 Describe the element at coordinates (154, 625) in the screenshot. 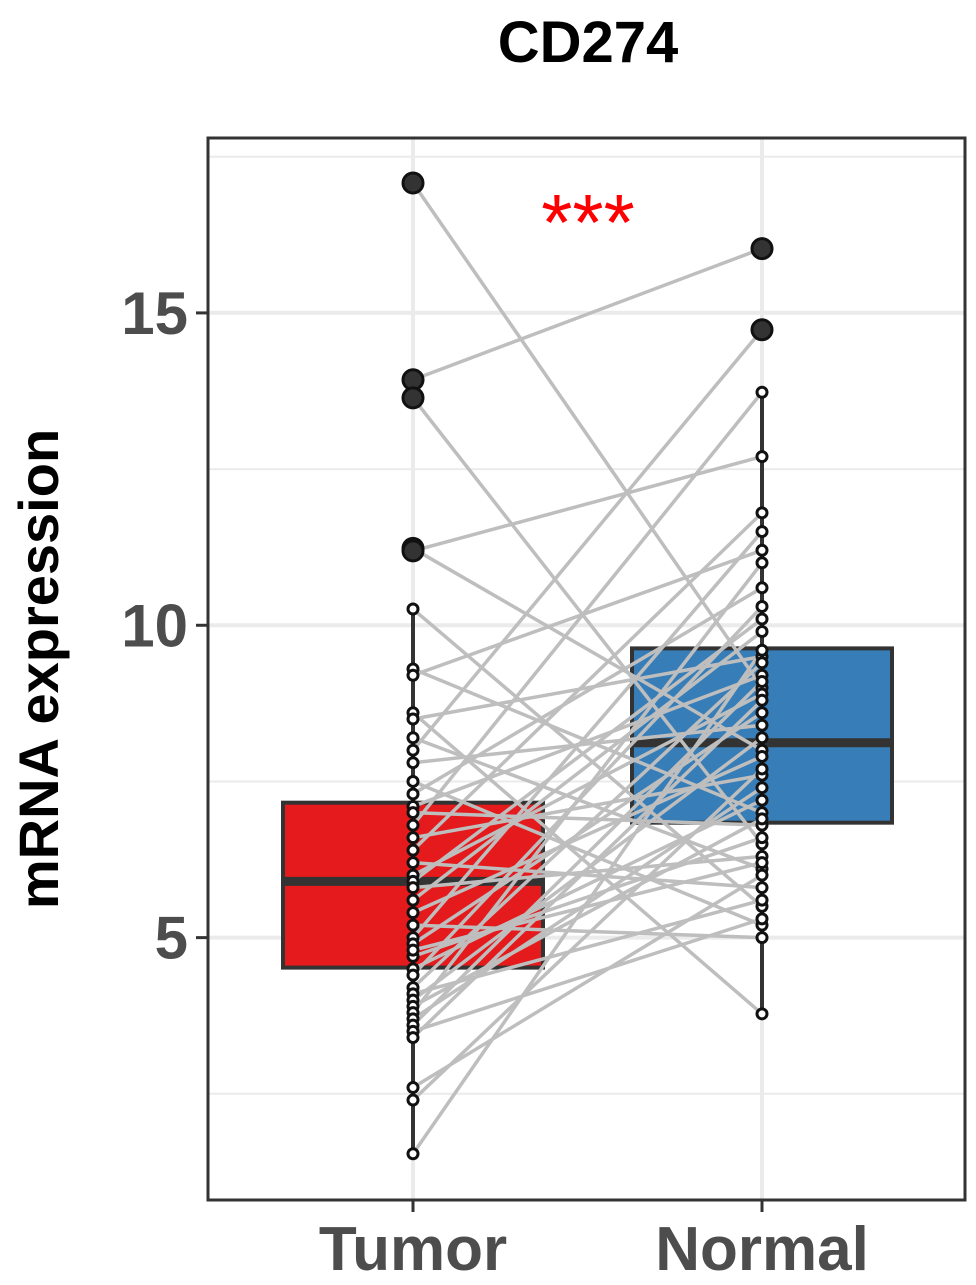

I see `y-tick-label: 10` at that location.